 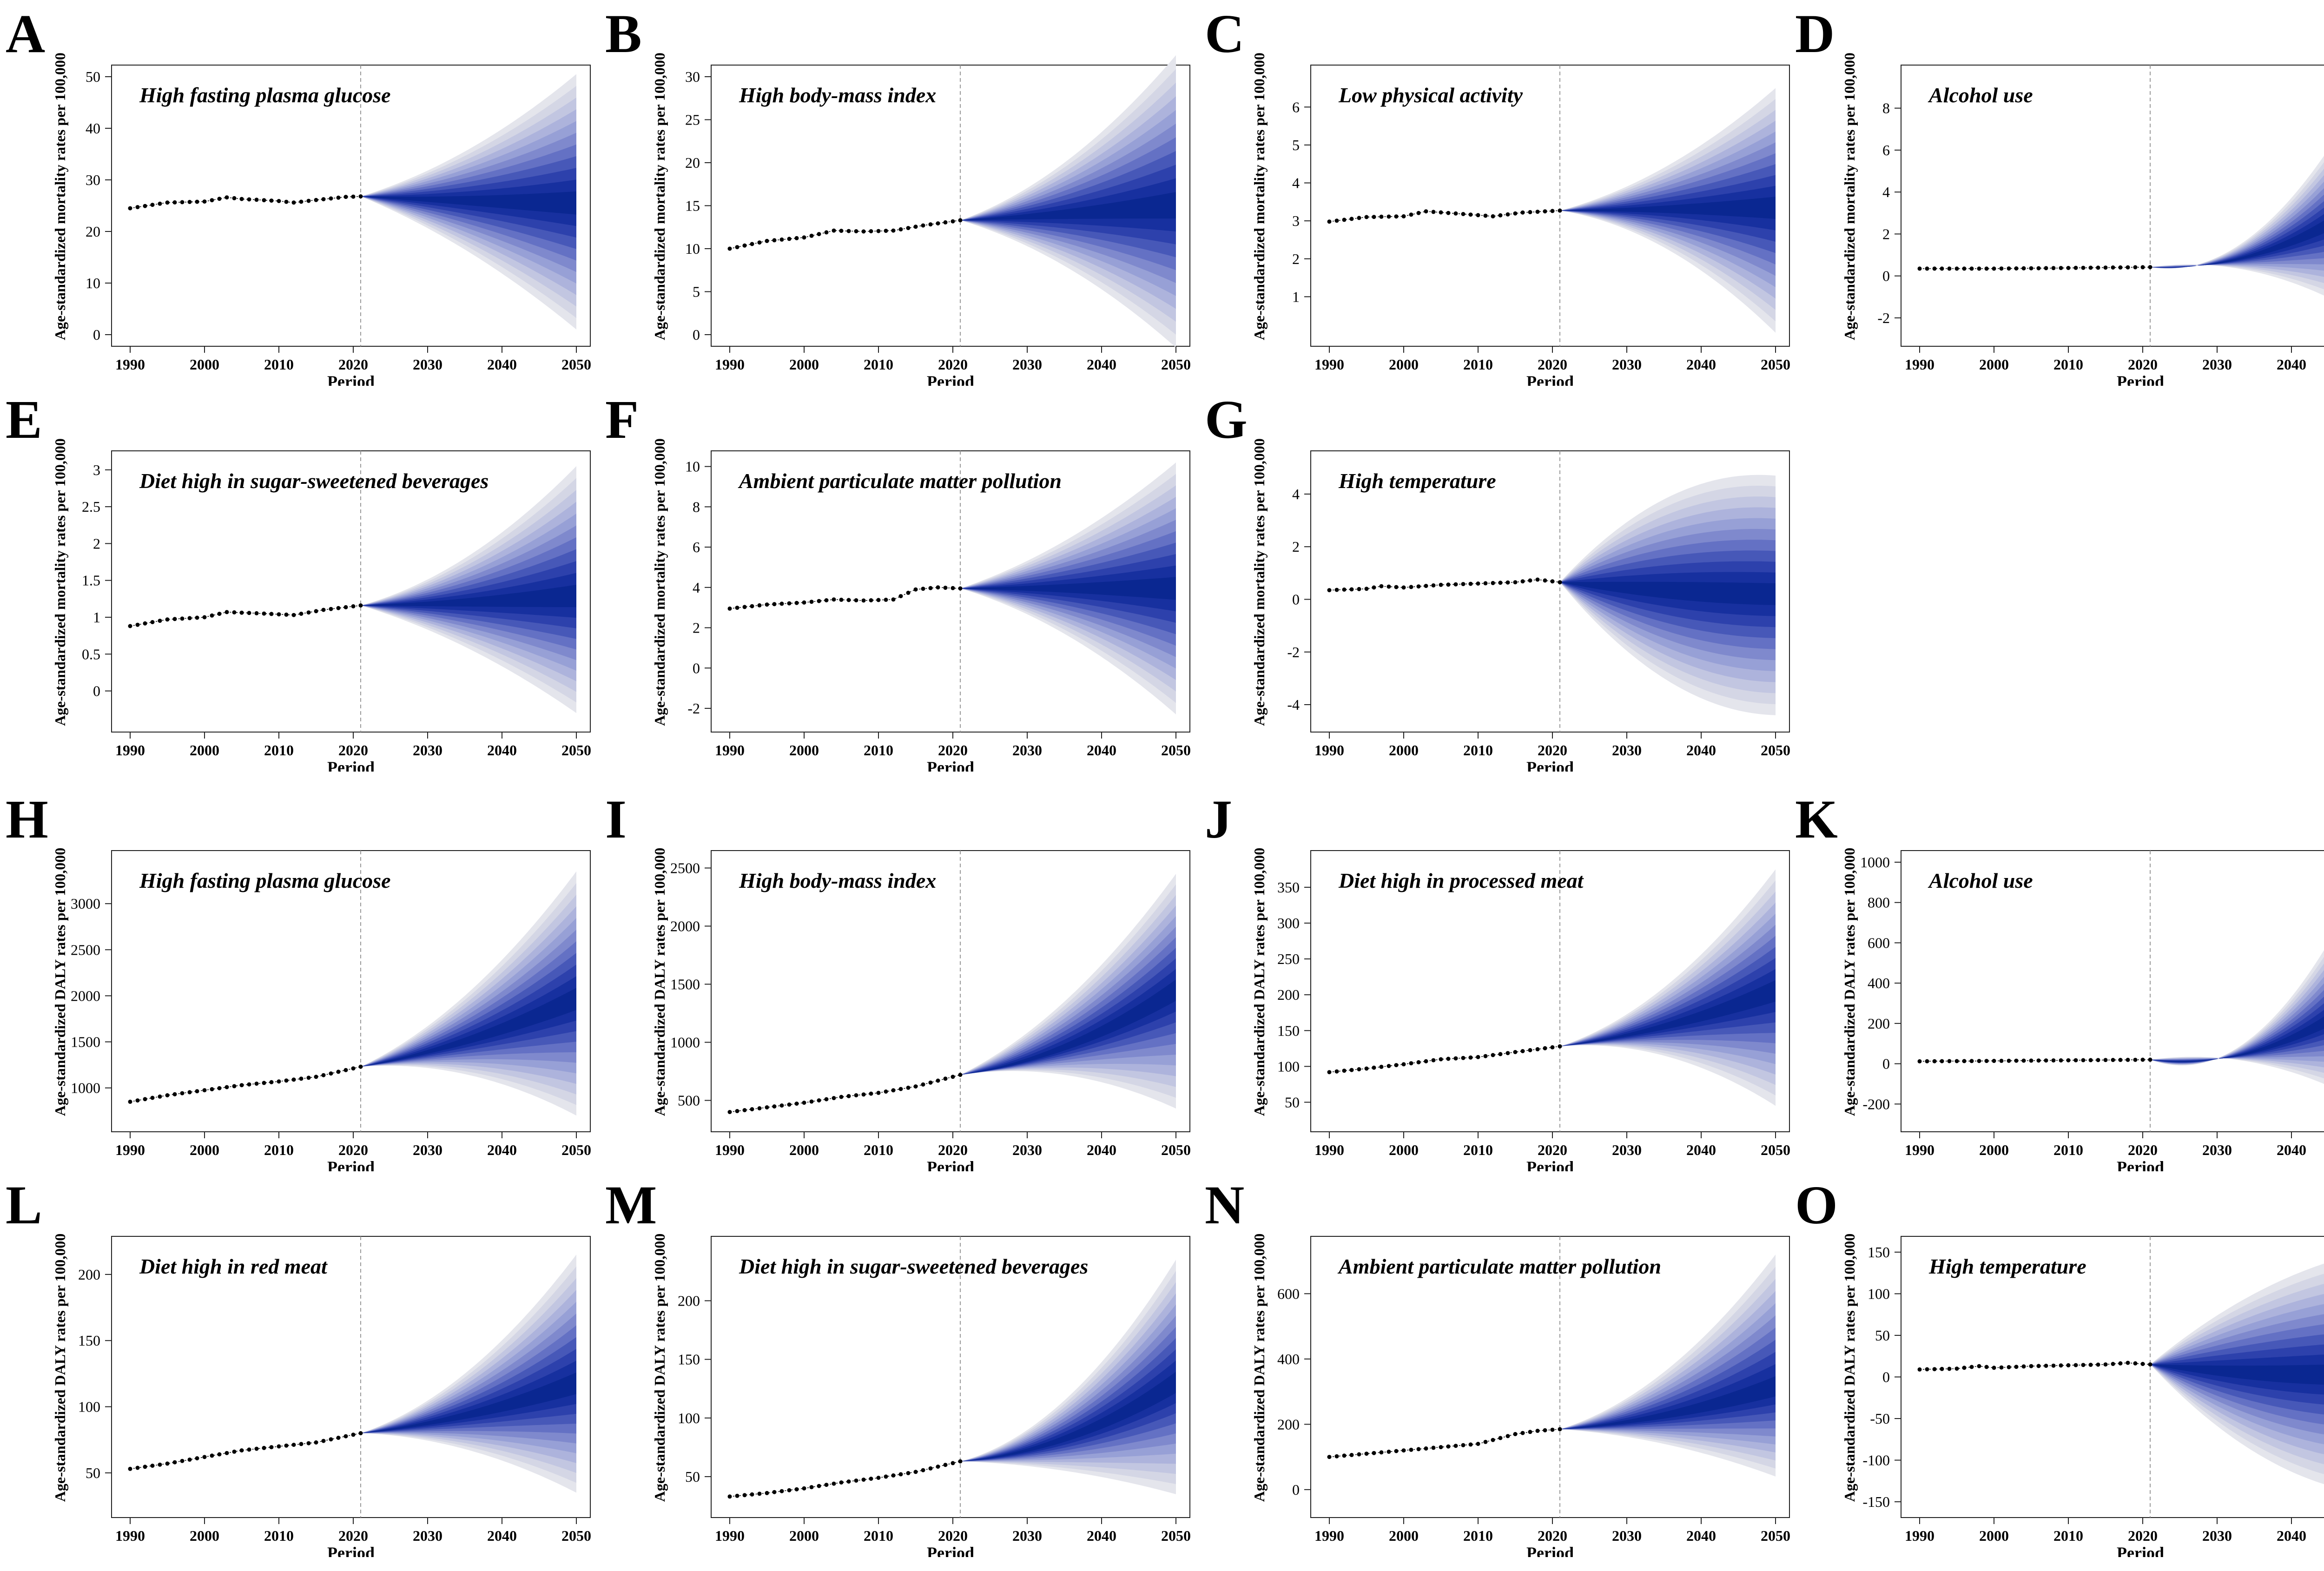 I want to click on panel-title: High fasting plasma glucose, so click(x=265, y=95).